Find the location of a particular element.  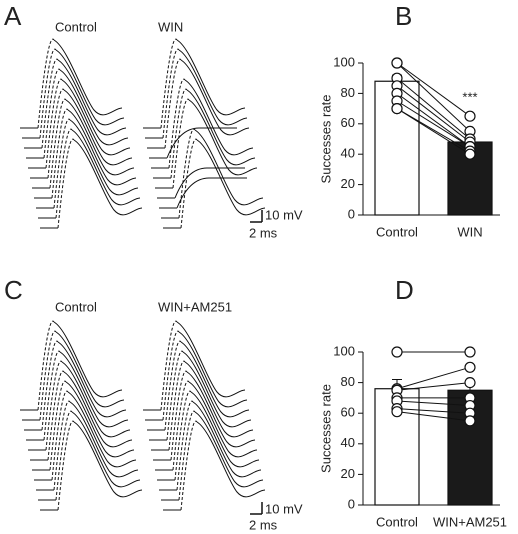

y-axis-label: Successes rate is located at coordinates (325, 428).